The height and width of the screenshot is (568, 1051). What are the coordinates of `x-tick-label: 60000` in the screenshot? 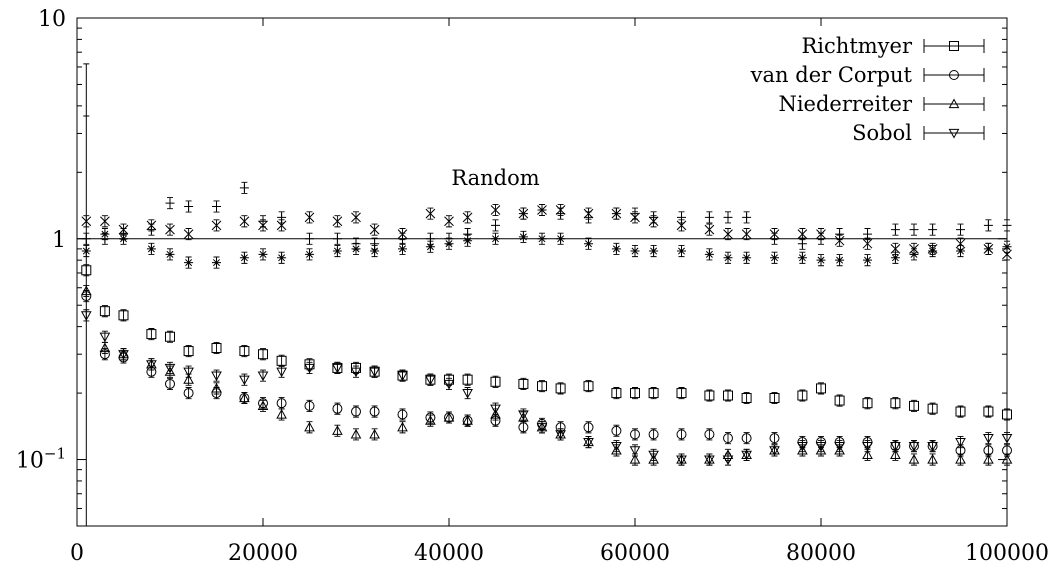 It's located at (635, 553).